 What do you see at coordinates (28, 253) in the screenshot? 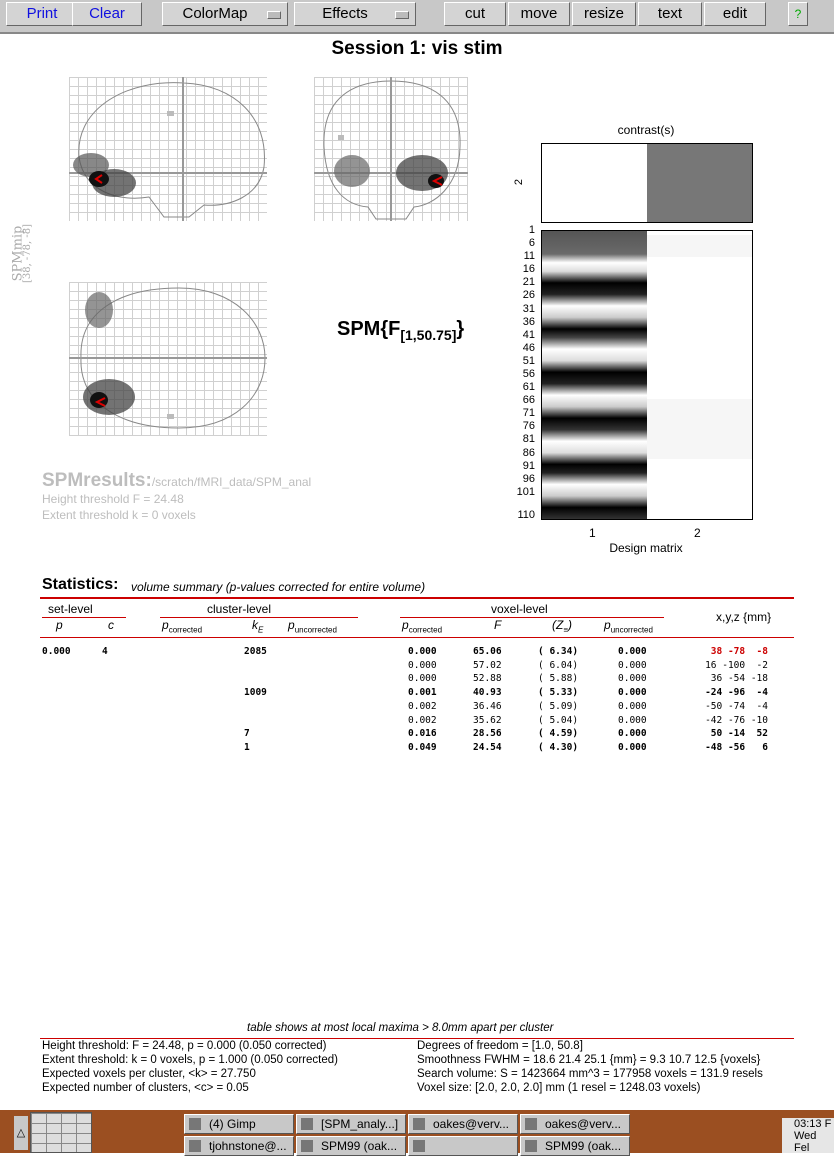
I see `mip-coords: [38, -78, -8]` at bounding box center [28, 253].